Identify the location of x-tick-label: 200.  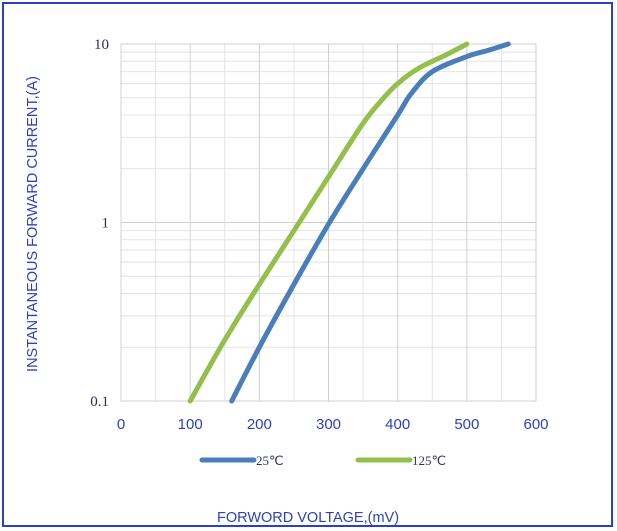
(259, 424).